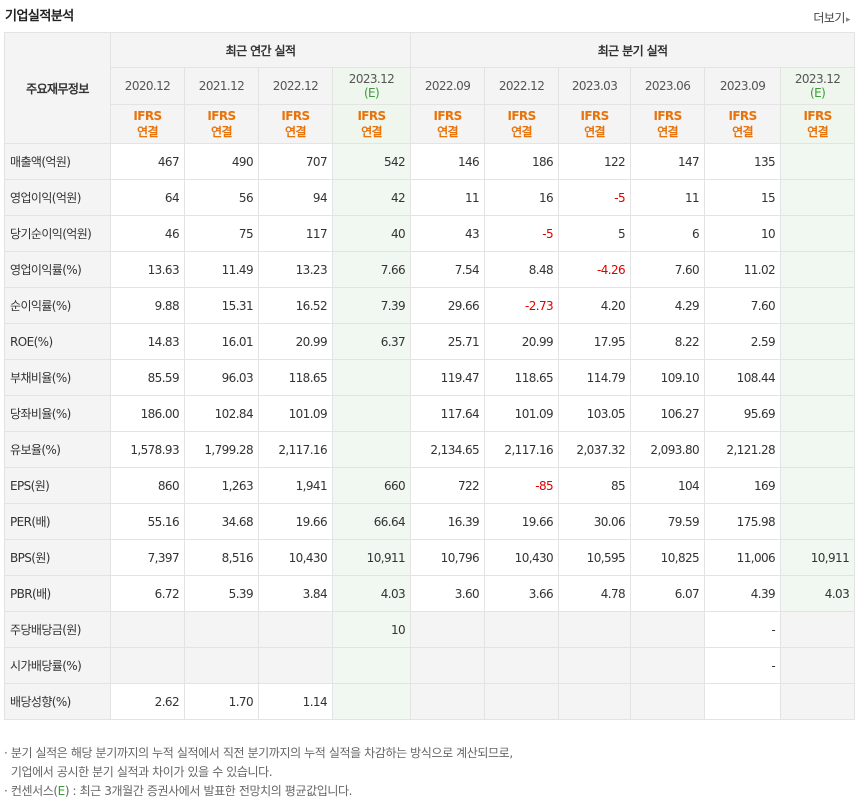 This screenshot has width=856, height=811. What do you see at coordinates (295, 701) in the screenshot?
I see `table-cell: 1.14` at bounding box center [295, 701].